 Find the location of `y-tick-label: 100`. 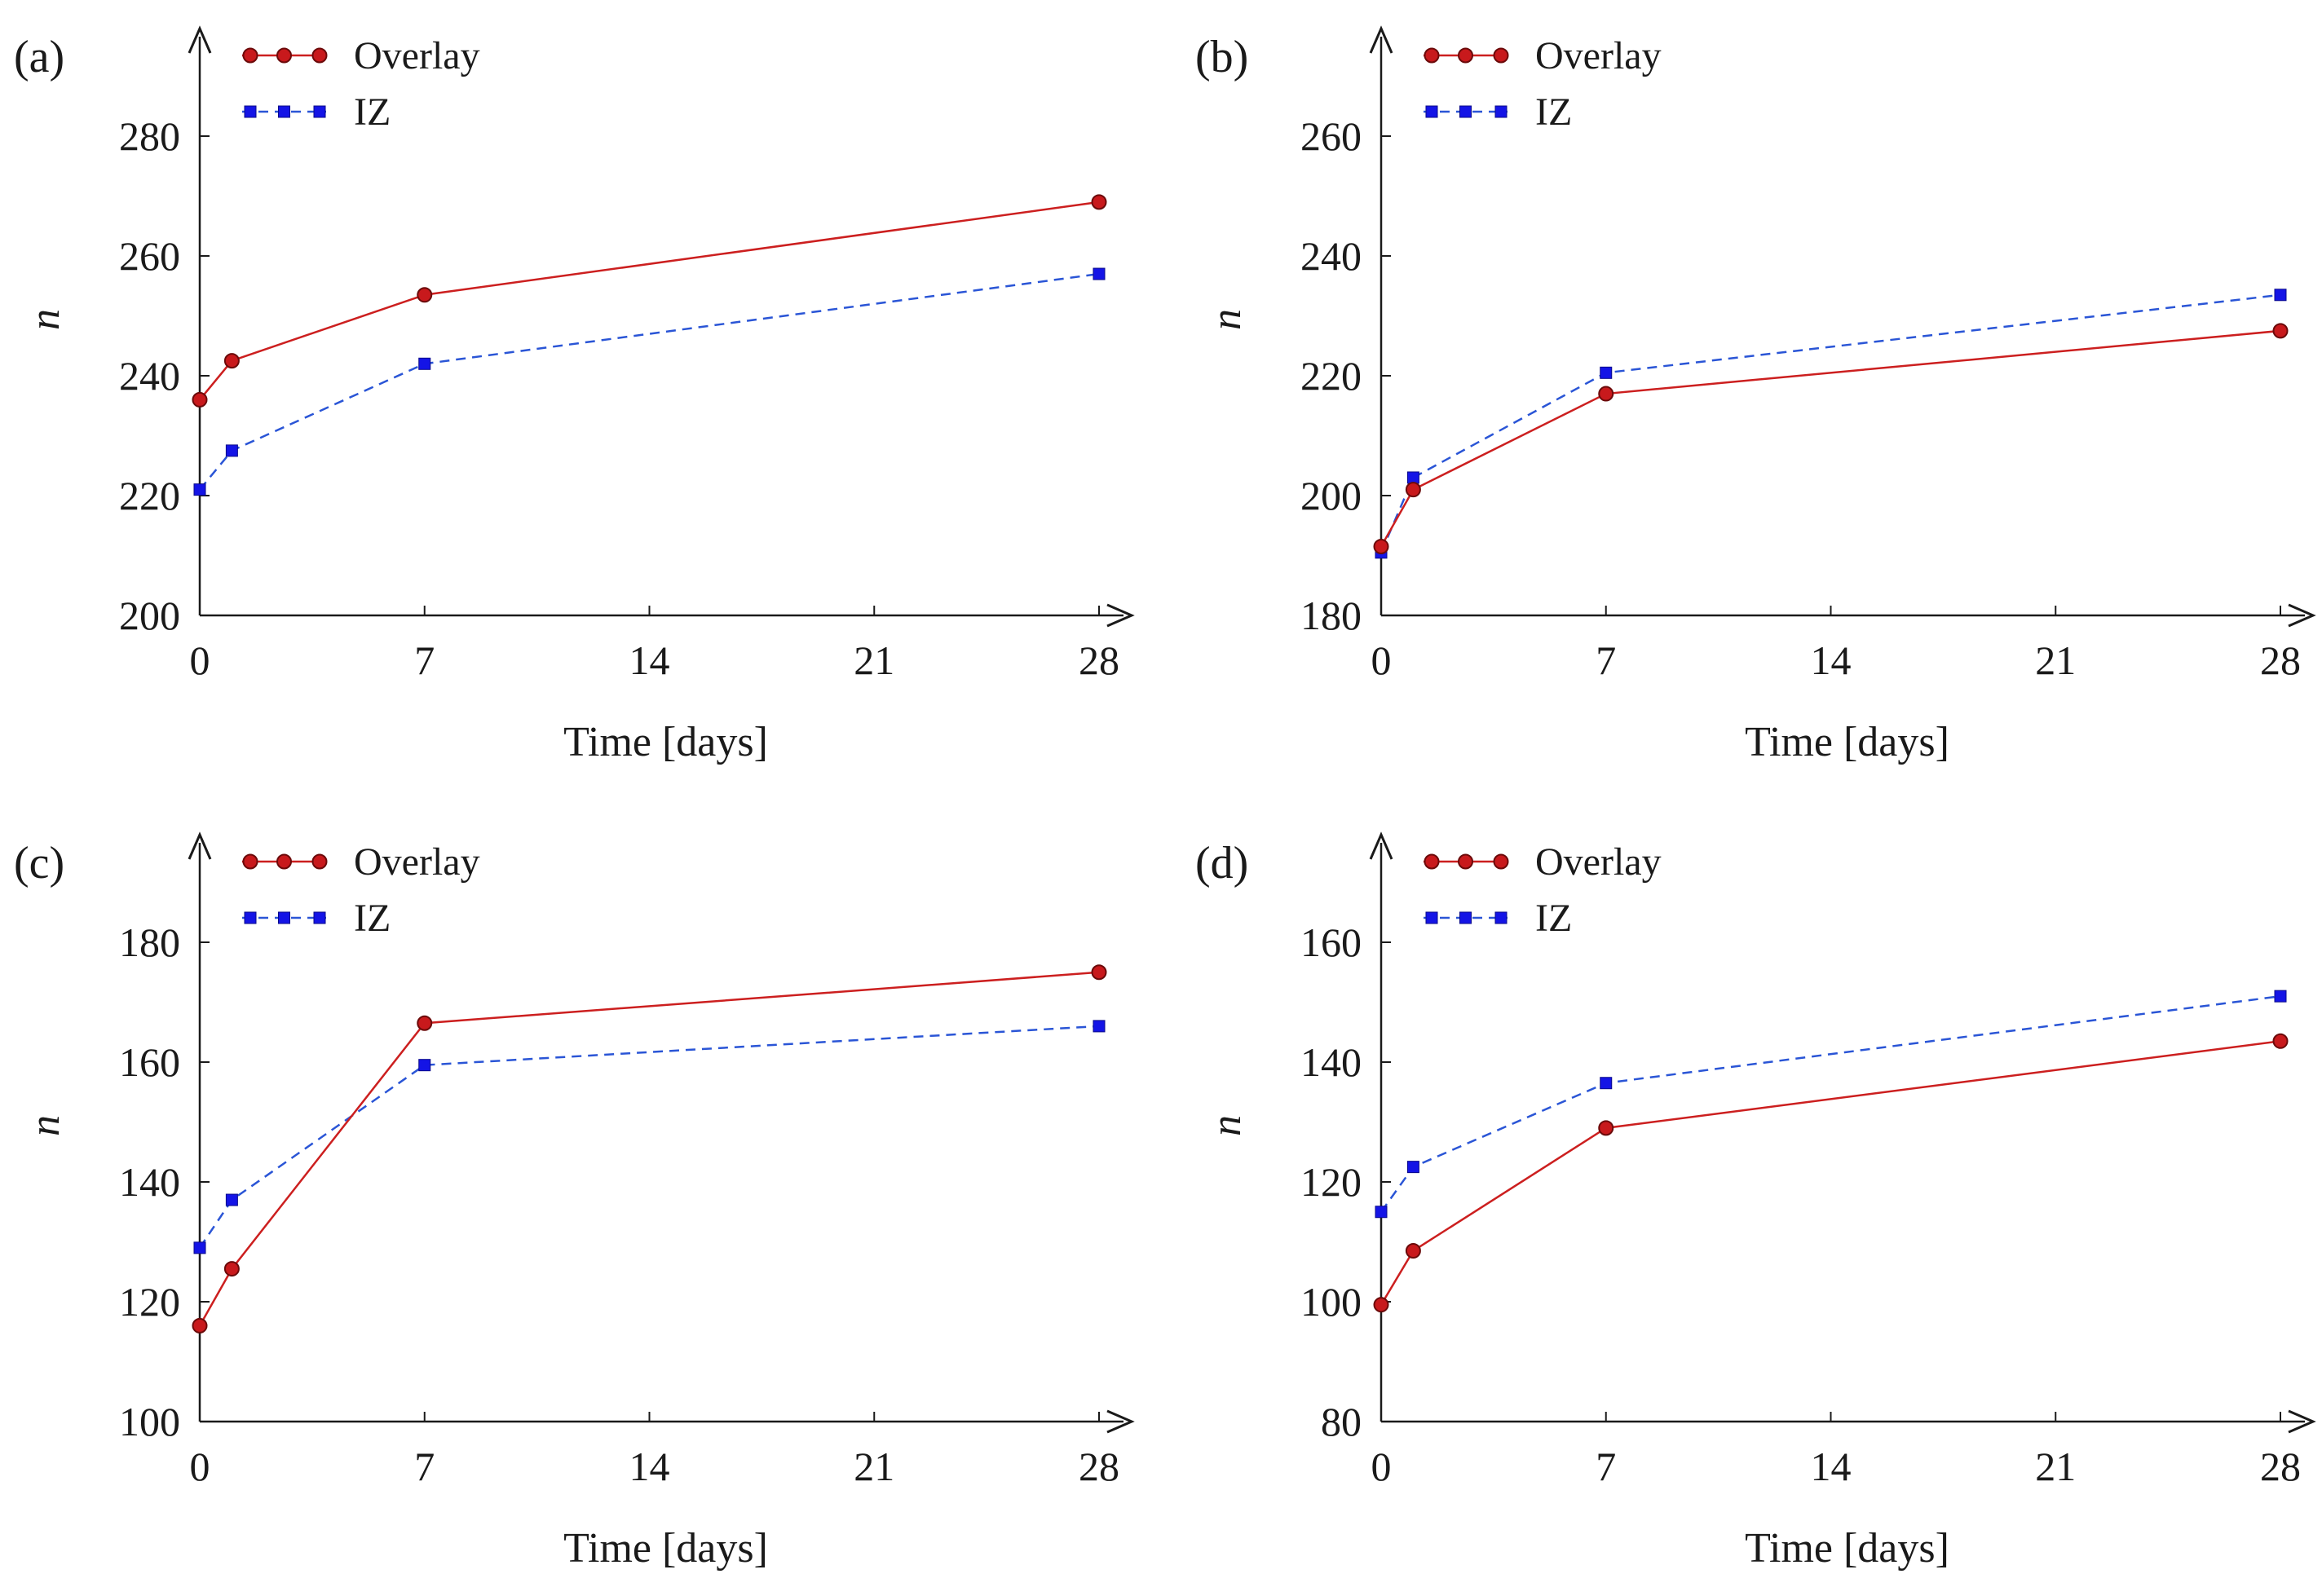

y-tick-label: 100 is located at coordinates (149, 1421).